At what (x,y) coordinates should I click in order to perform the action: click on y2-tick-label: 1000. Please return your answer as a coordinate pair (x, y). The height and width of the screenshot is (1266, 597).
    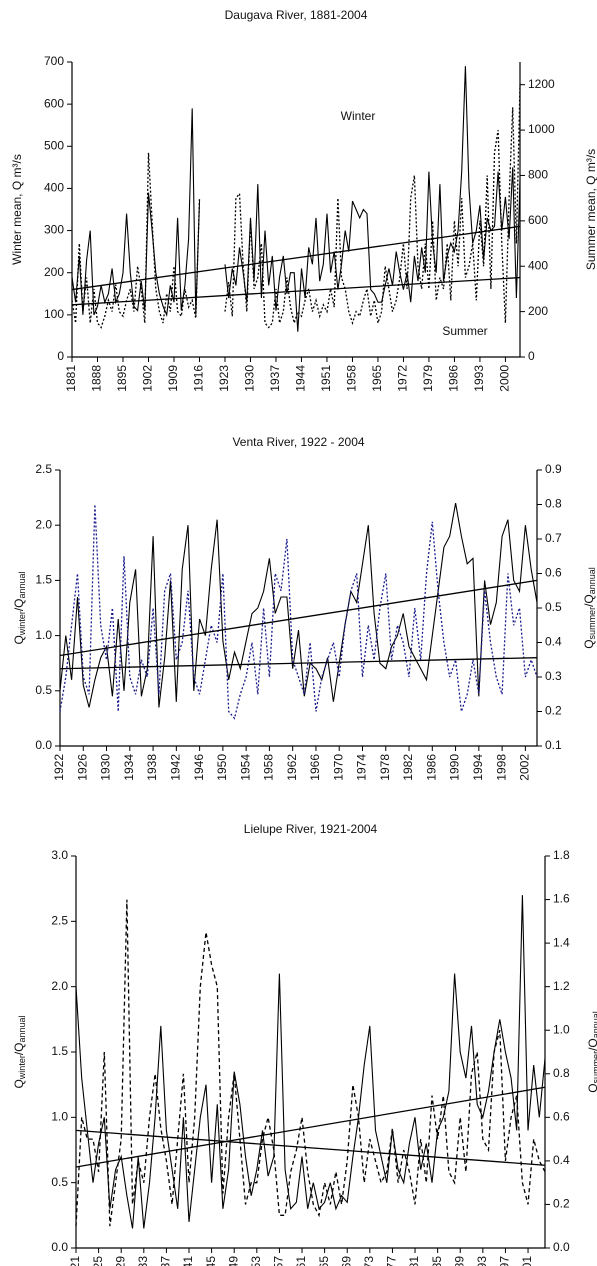
    Looking at the image, I should click on (541, 129).